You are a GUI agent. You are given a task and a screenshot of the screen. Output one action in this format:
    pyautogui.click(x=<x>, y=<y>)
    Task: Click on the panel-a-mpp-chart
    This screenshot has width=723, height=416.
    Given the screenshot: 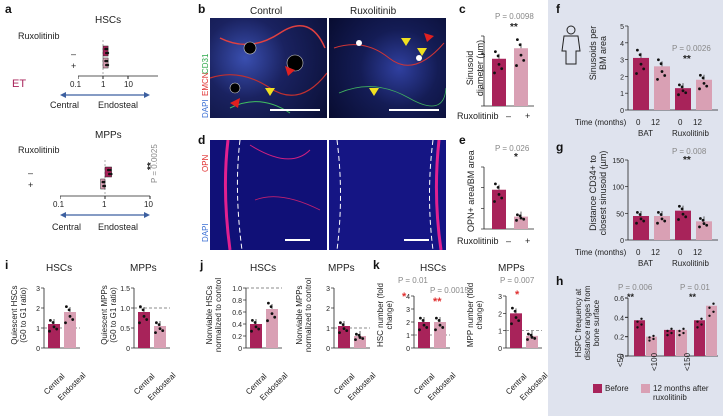 What is the action you would take?
    pyautogui.click(x=105, y=179)
    